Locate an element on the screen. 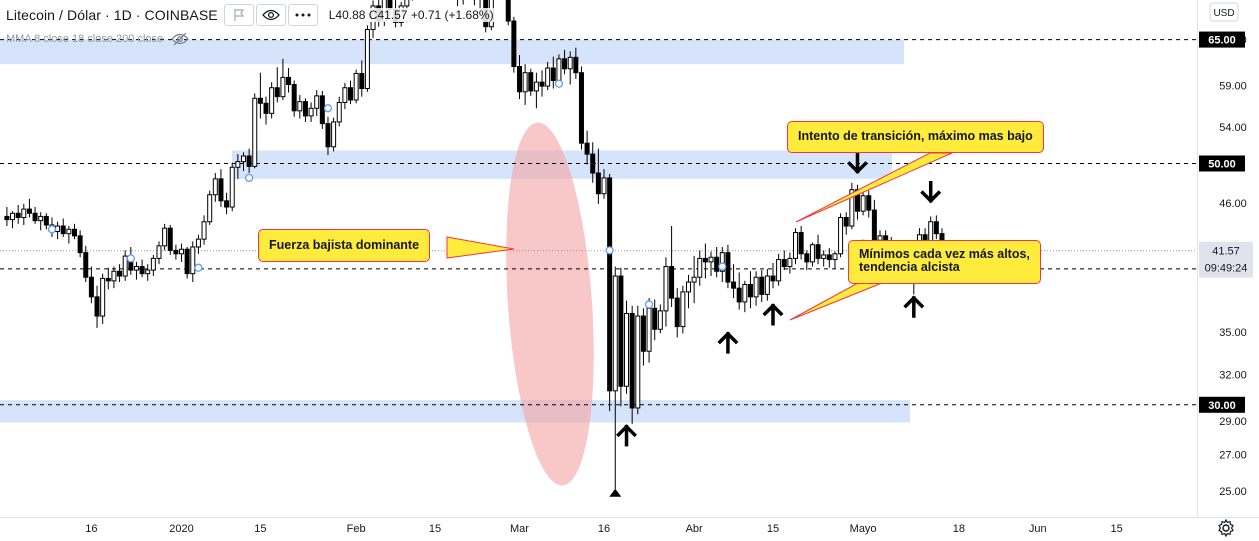 The image size is (1259, 541). level-price-tag: 30.00 is located at coordinates (1222, 404).